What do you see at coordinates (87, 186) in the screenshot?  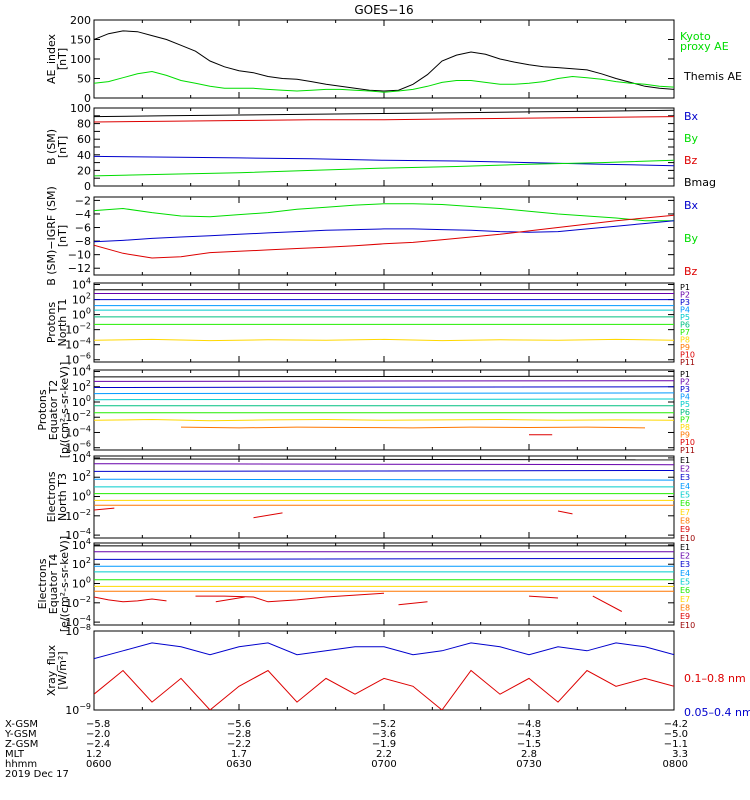 I see `y-tick-label: 0` at bounding box center [87, 186].